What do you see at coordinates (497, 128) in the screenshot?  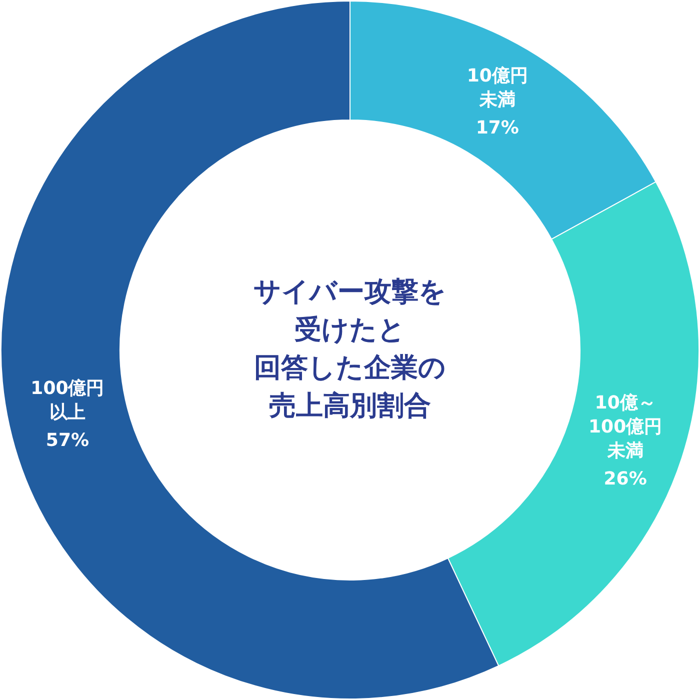 I see `data-label: 17%` at bounding box center [497, 128].